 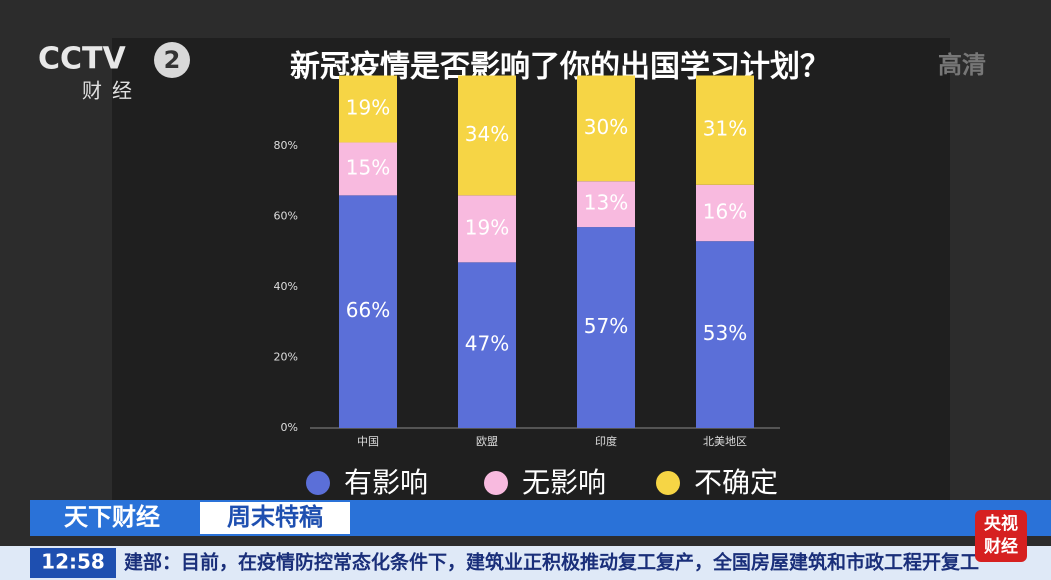 I want to click on time-box, so click(x=73, y=563).